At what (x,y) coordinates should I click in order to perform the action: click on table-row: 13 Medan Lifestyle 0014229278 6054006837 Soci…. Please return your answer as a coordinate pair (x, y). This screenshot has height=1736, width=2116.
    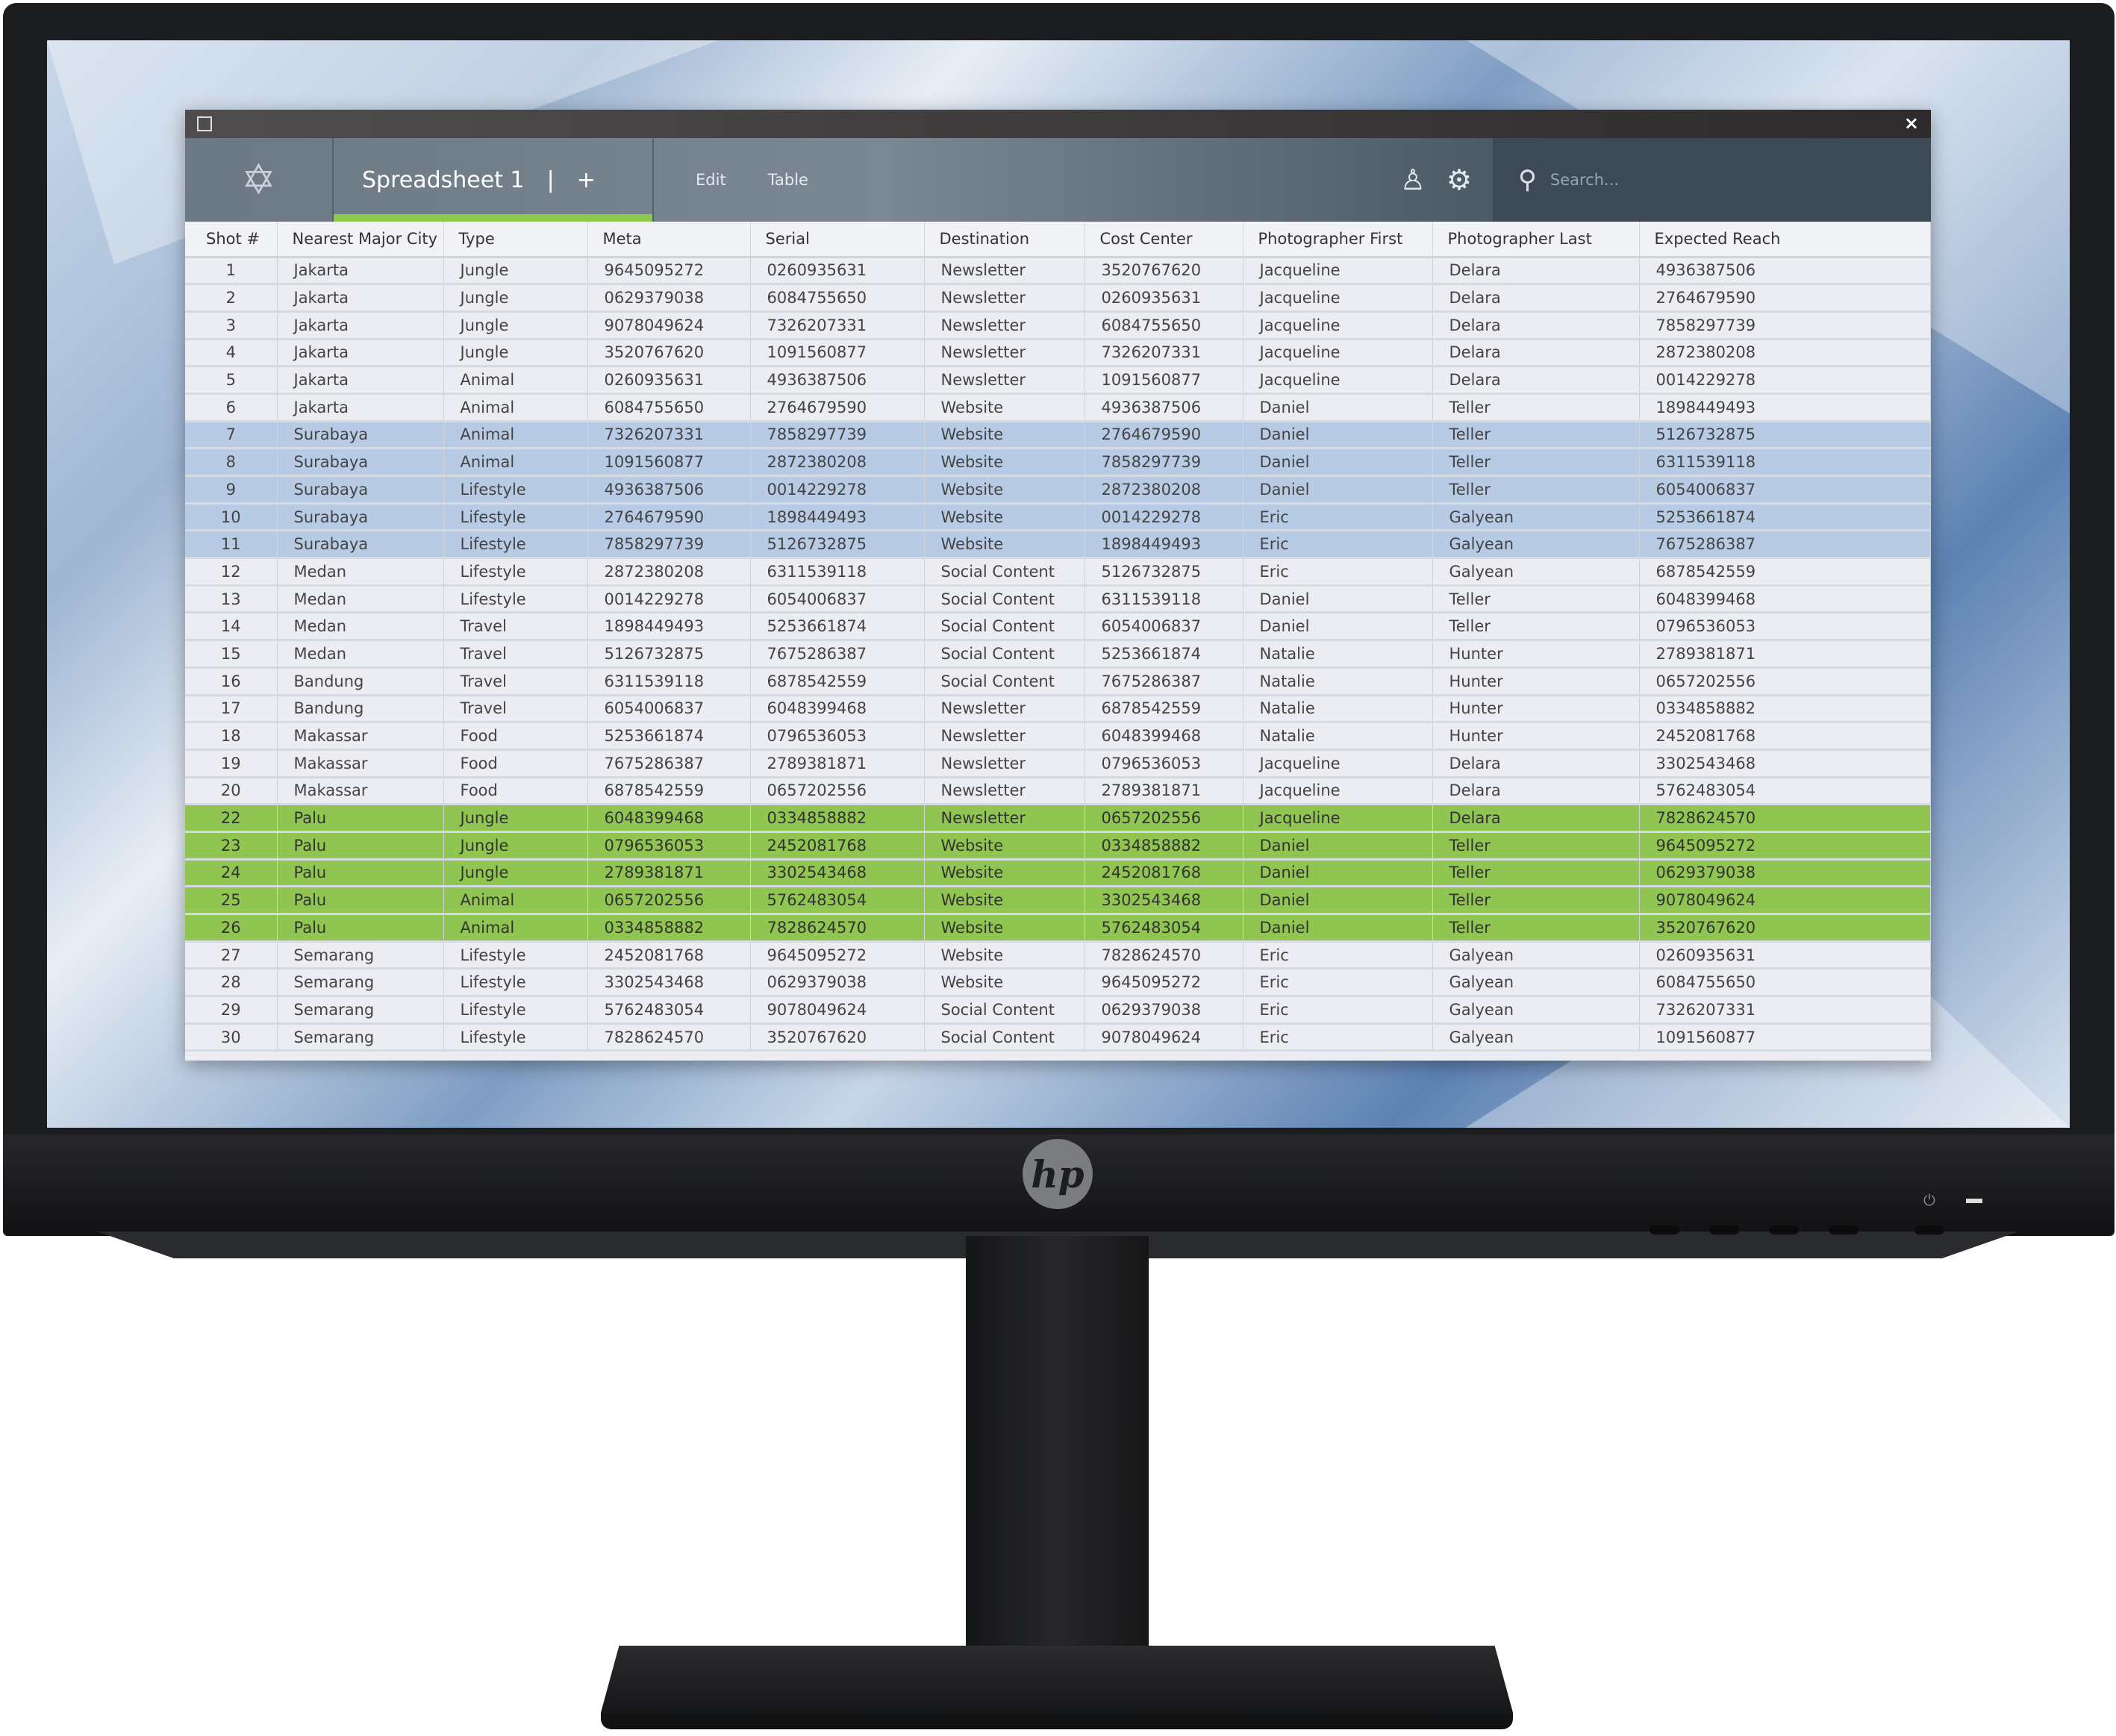
    Looking at the image, I should click on (1058, 600).